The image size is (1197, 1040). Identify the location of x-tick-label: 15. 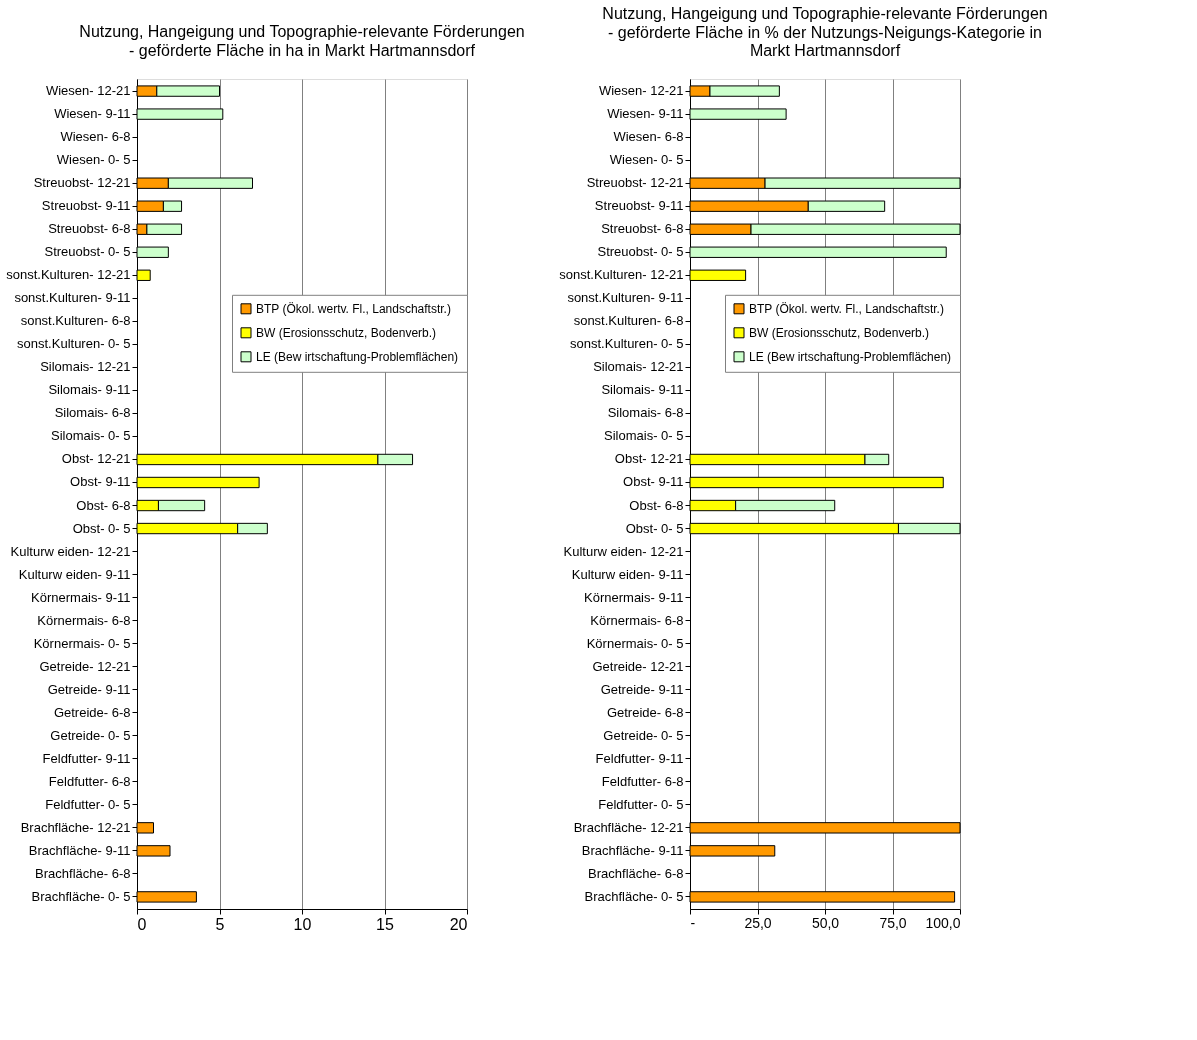
(385, 924).